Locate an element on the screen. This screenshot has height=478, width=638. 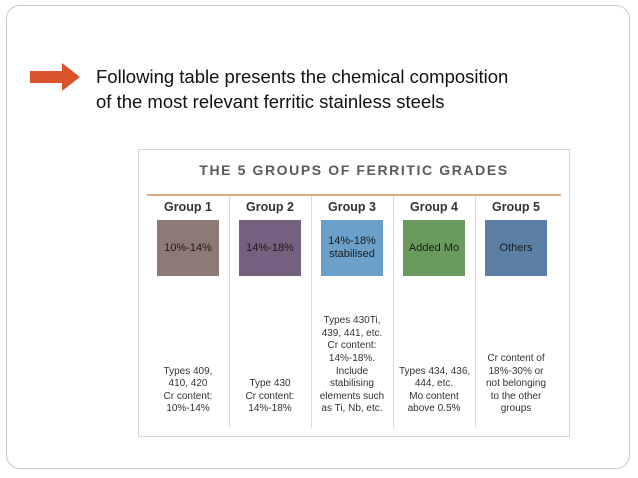
group-column-2: Group 2 14%-18% Type 430 Cr content: 14%-18% is located at coordinates (270, 312).